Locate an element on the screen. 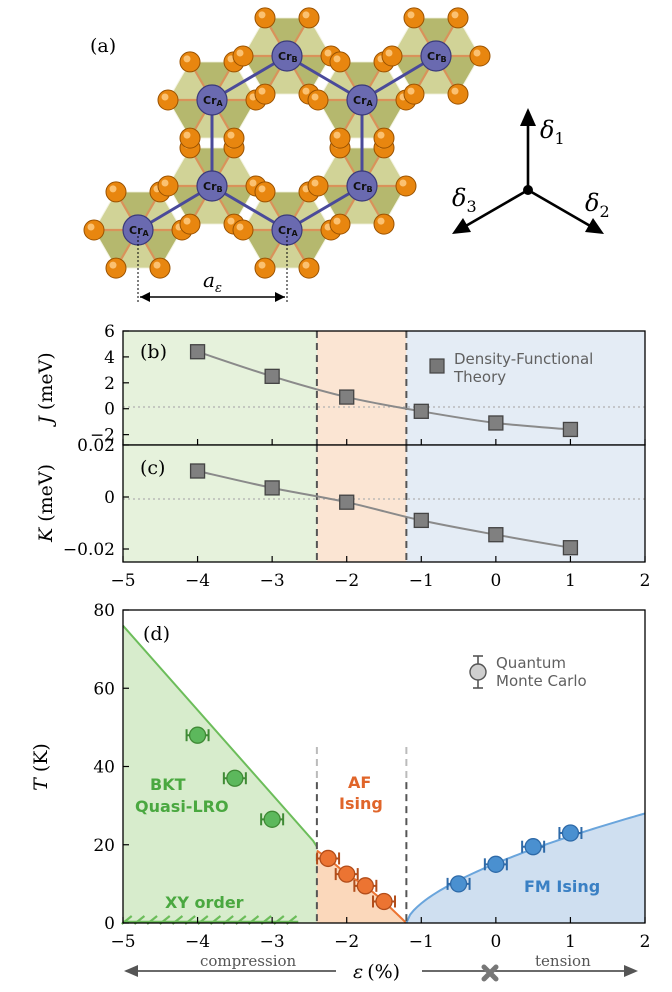  lattice-constant-marker: aε is located at coordinates (212, 270).